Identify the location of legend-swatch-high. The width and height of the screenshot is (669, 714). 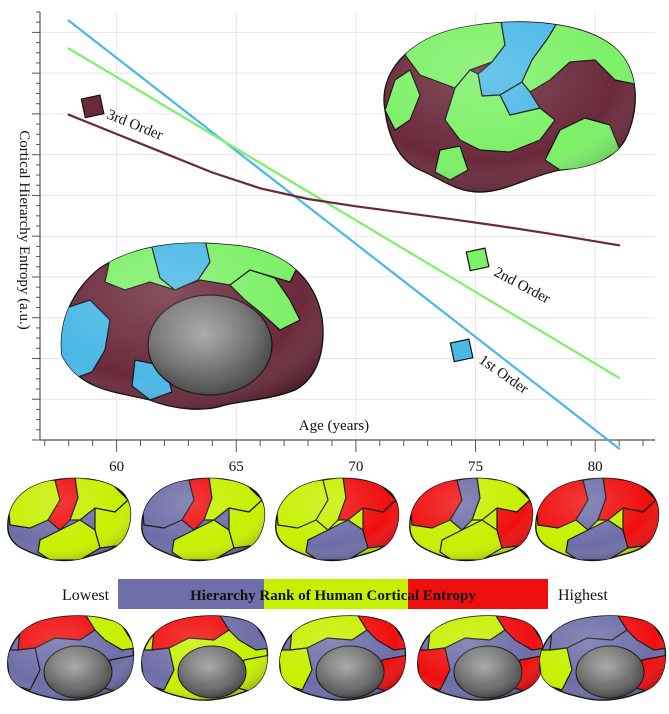
(478, 594).